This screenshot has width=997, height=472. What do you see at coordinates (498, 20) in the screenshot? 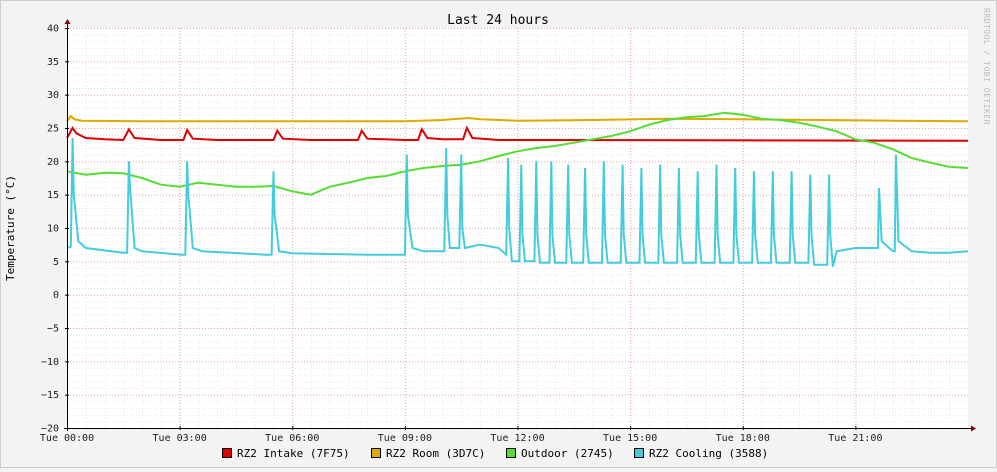
I see `chart-title: Last 24 hours` at bounding box center [498, 20].